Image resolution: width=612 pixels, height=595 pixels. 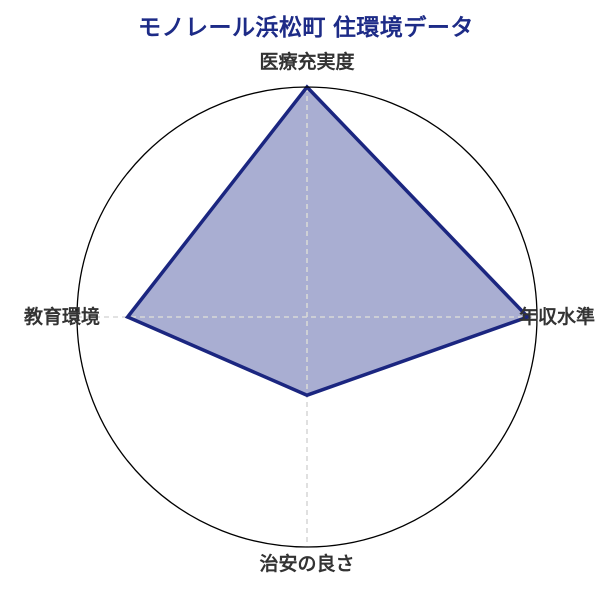 What do you see at coordinates (307, 62) in the screenshot?
I see `axis-label-medical: 医療充実度` at bounding box center [307, 62].